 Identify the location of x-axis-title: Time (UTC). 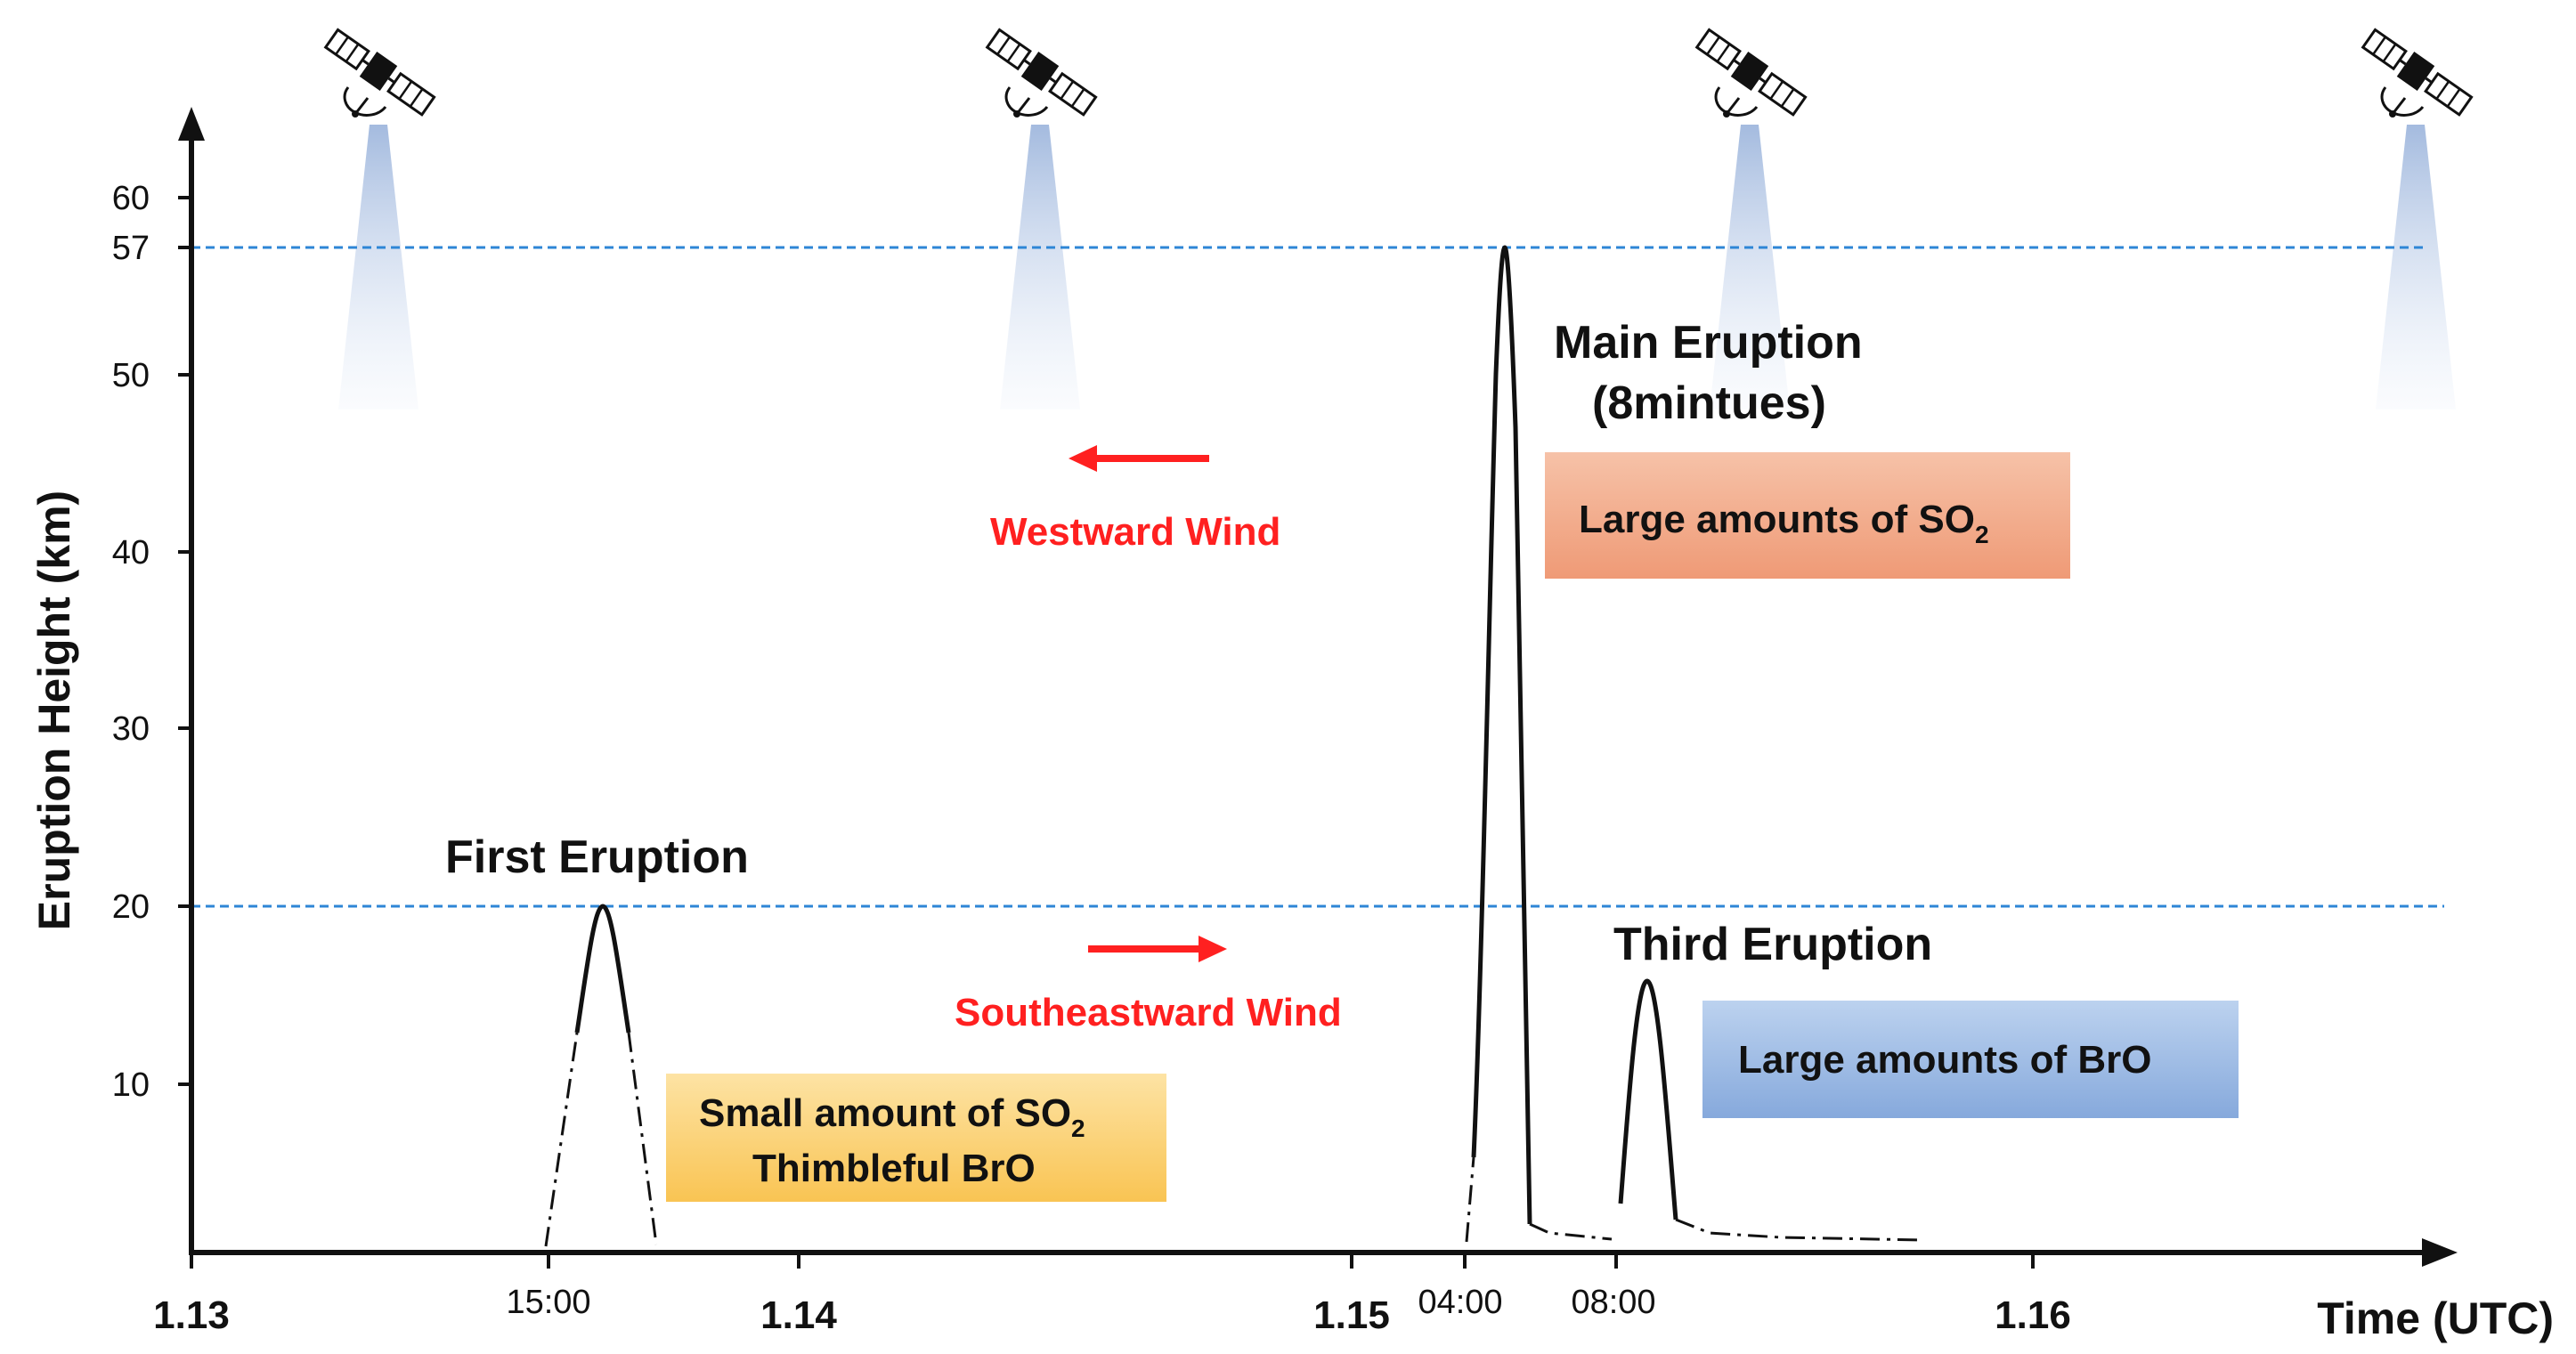
(2435, 1318).